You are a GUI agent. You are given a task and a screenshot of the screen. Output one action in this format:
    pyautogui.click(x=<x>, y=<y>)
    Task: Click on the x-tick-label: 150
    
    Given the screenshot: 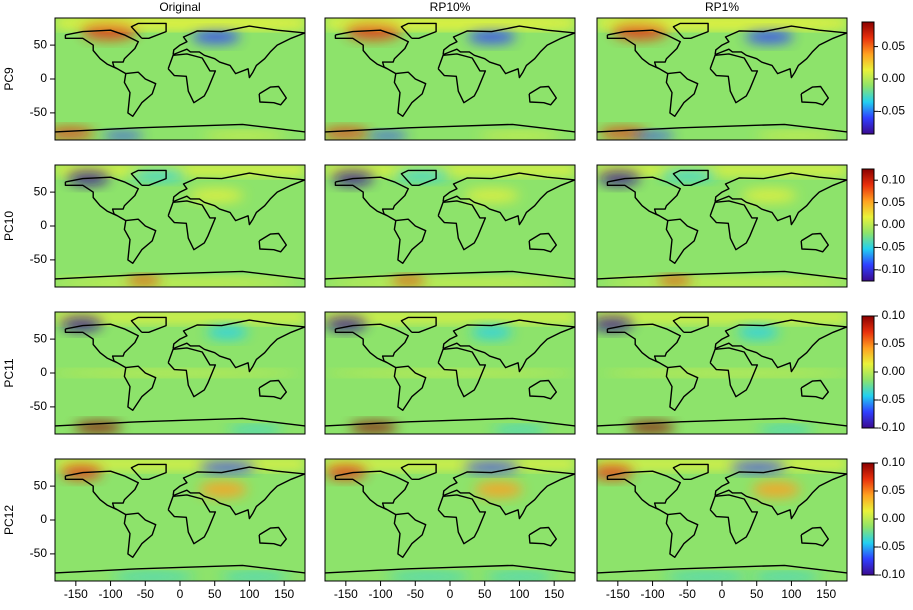 What is the action you would take?
    pyautogui.click(x=554, y=594)
    